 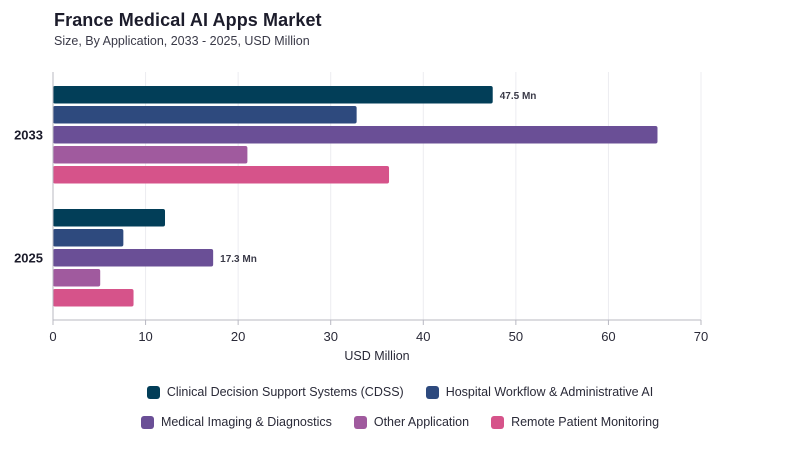 I want to click on chart-title: France Medical AI Apps Market, so click(x=188, y=20).